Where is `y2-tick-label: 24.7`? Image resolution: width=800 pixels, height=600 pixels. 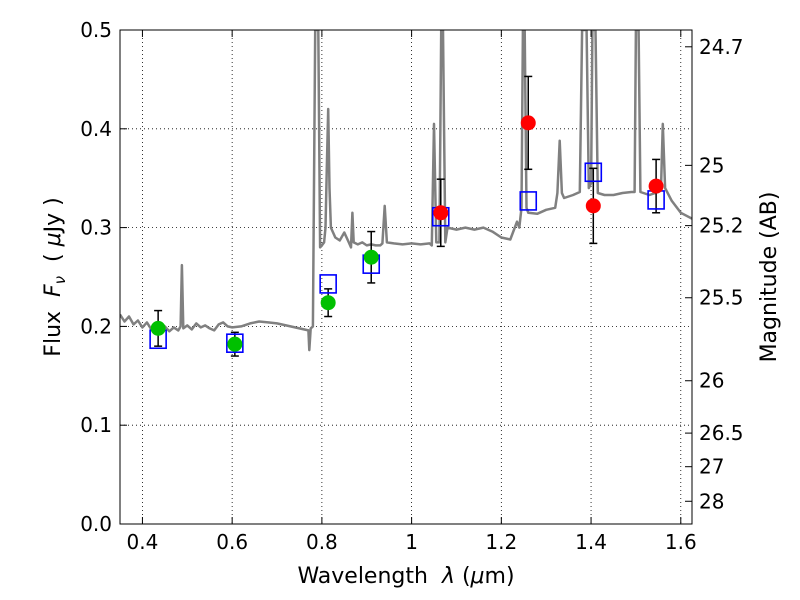 y2-tick-label: 24.7 is located at coordinates (721, 47).